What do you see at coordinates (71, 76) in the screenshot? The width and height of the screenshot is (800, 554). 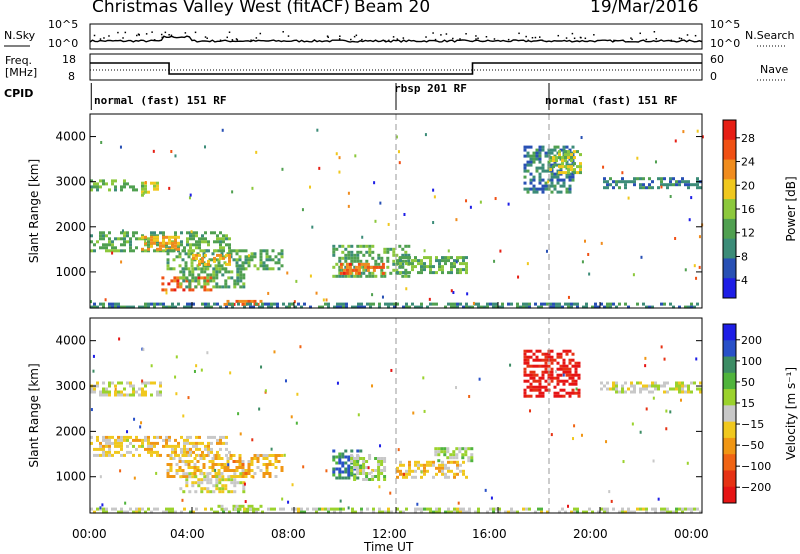 I see `freq-tick-bottom: 8` at bounding box center [71, 76].